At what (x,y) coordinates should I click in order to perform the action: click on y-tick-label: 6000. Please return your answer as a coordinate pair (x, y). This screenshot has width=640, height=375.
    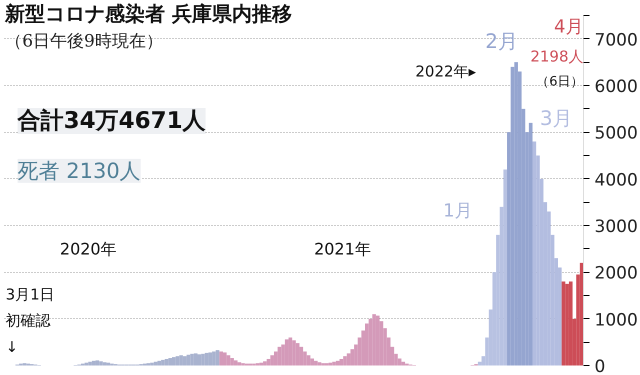
    Looking at the image, I should click on (616, 87).